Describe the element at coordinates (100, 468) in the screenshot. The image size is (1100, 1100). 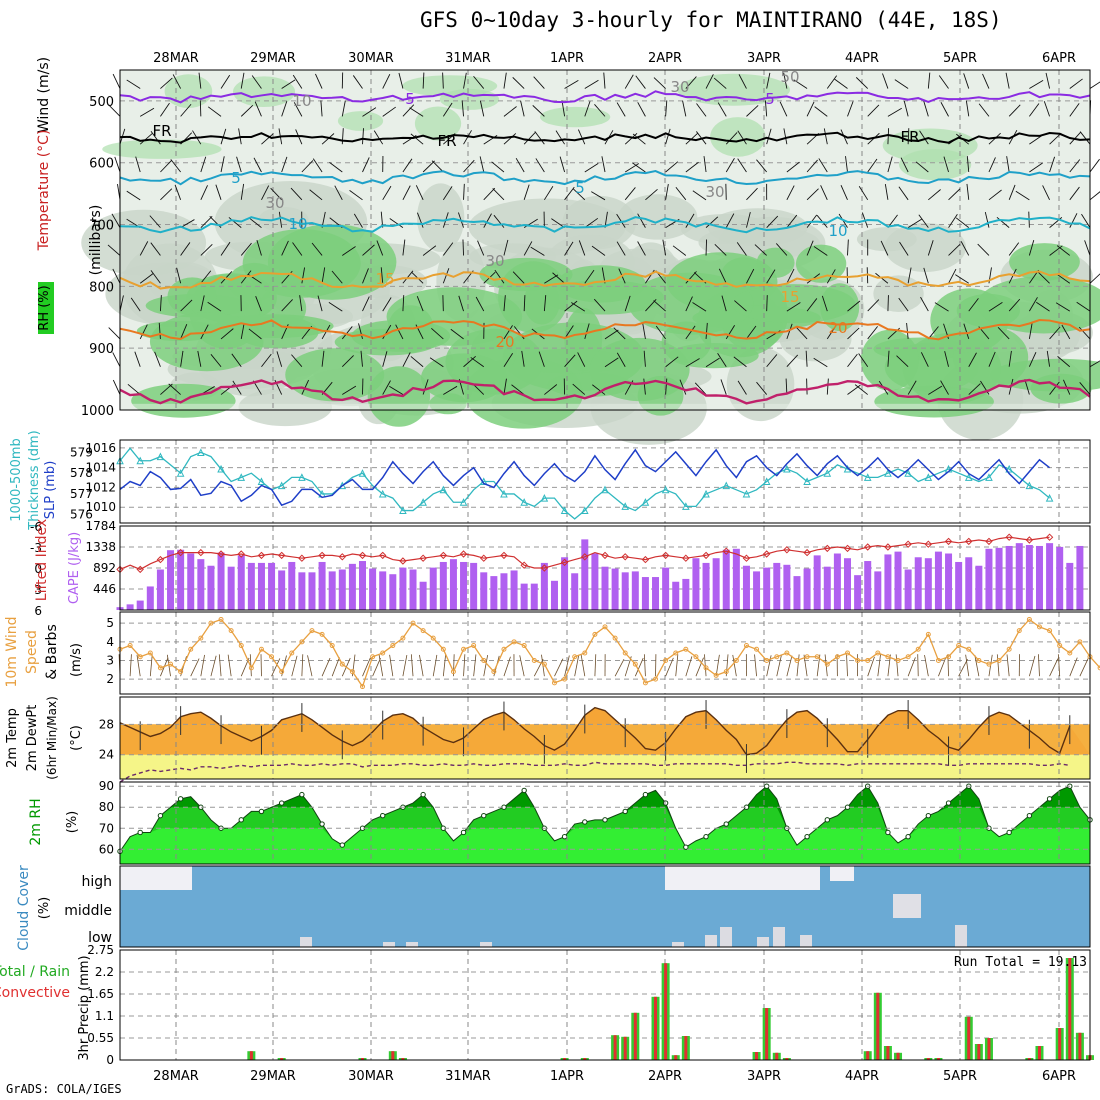
I see `slp-tick: 1014` at that location.